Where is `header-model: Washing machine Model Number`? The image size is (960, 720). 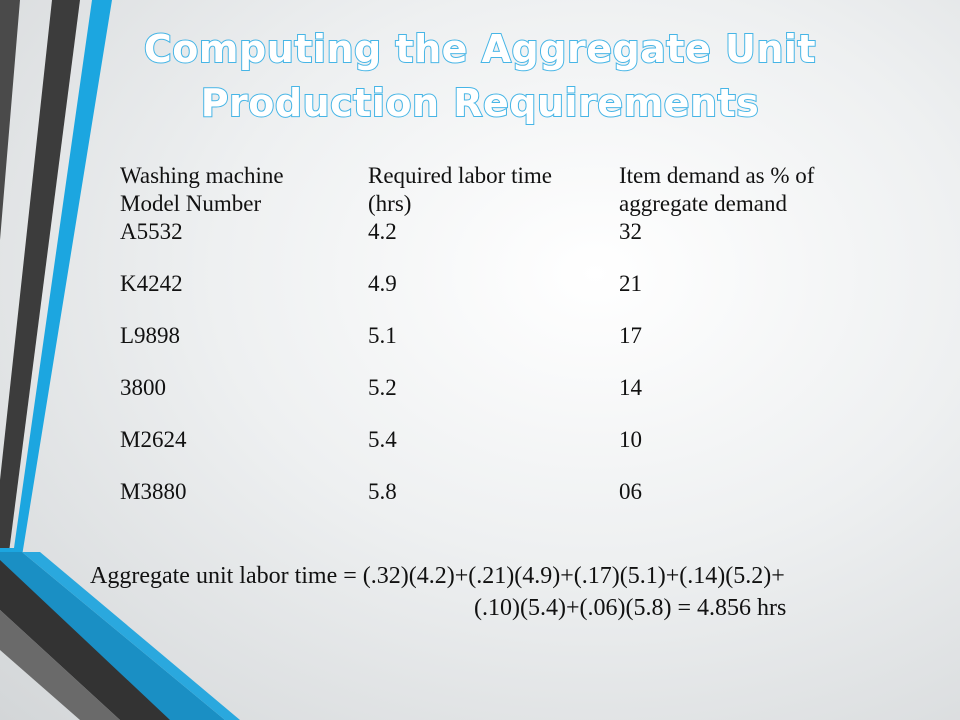
header-model: Washing machine Model Number is located at coordinates (202, 190).